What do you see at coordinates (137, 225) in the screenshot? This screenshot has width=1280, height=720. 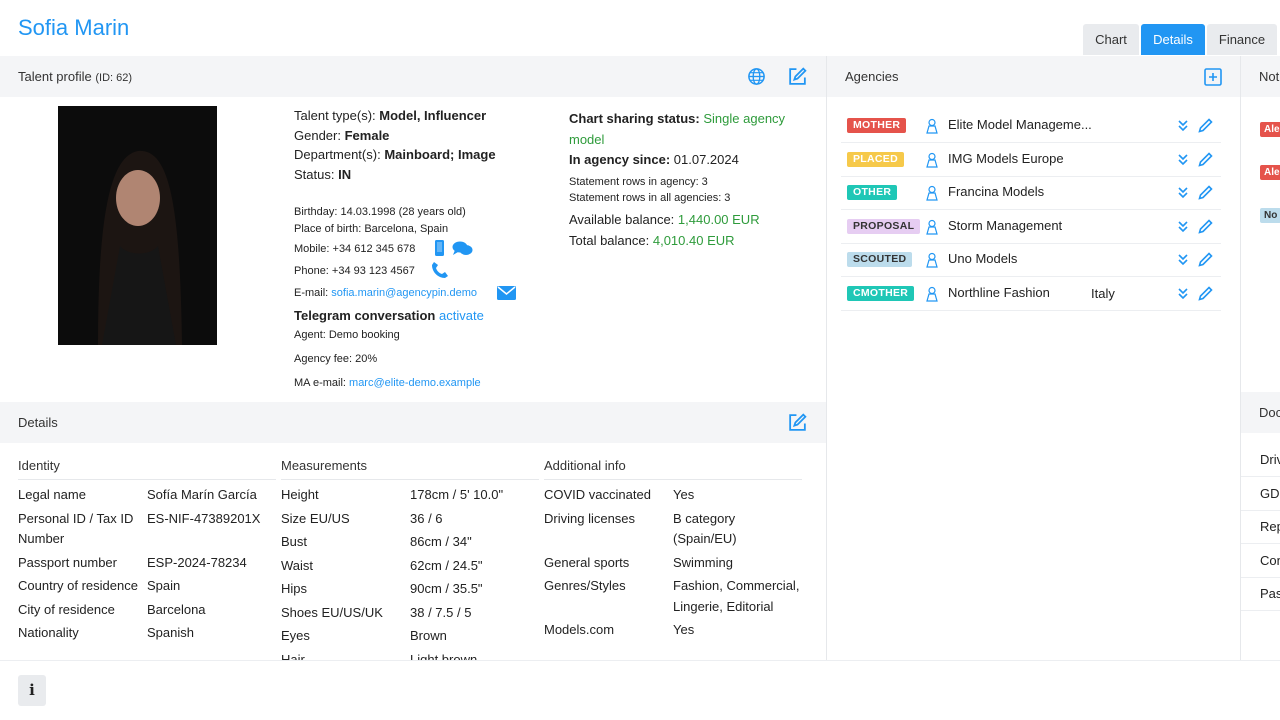 I see `profile-photo` at bounding box center [137, 225].